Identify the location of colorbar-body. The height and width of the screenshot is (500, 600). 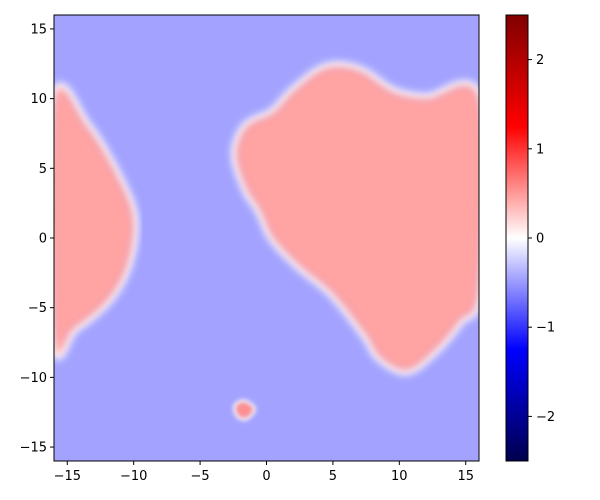
(517, 238).